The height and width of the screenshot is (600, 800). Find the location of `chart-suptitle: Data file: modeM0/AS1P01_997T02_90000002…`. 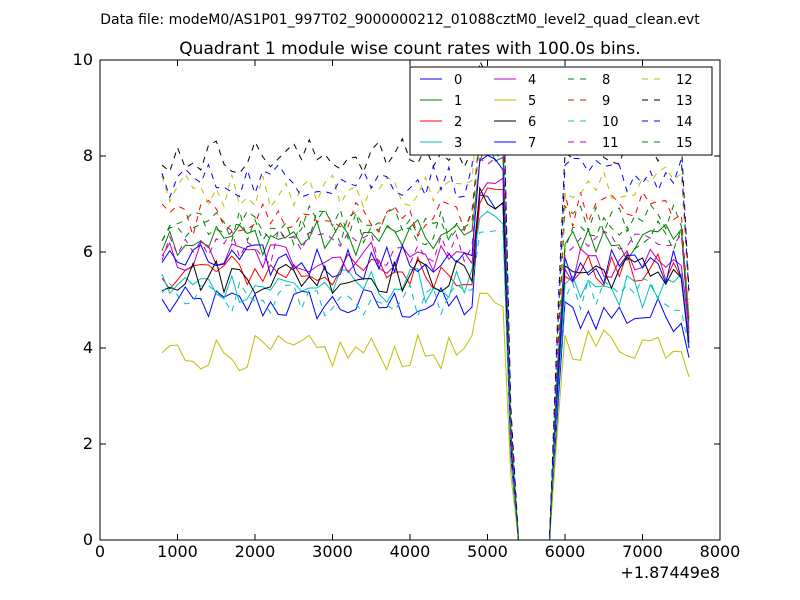

chart-suptitle: Data file: modeM0/AS1P01_997T02_90000002… is located at coordinates (400, 20).